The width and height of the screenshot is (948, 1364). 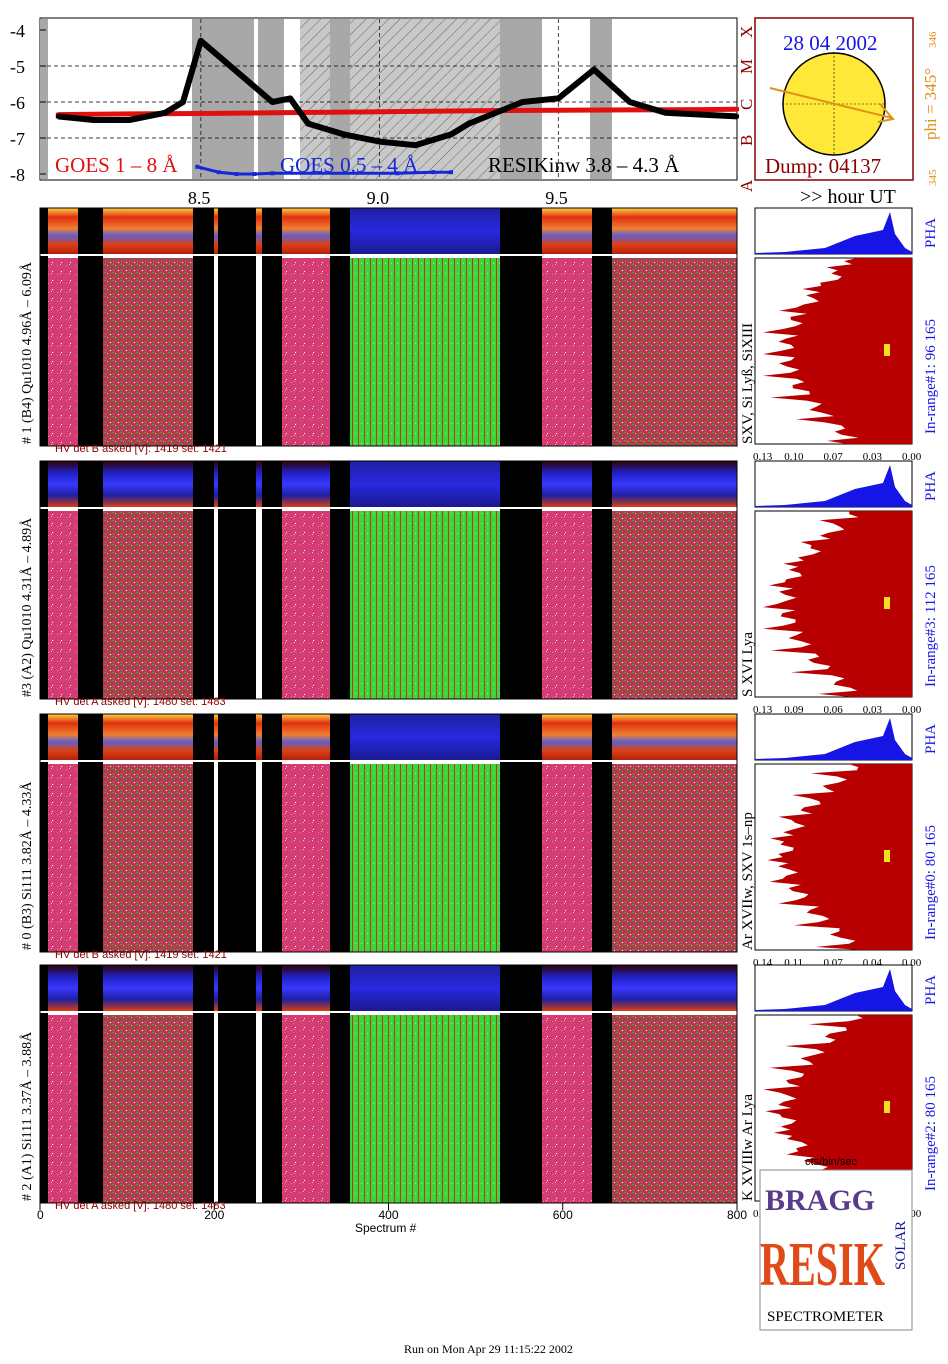 I want to click on detector-label-0: # 1 (B4) Qu1010 4.96Å – 6.09Å, so click(x=27, y=352).